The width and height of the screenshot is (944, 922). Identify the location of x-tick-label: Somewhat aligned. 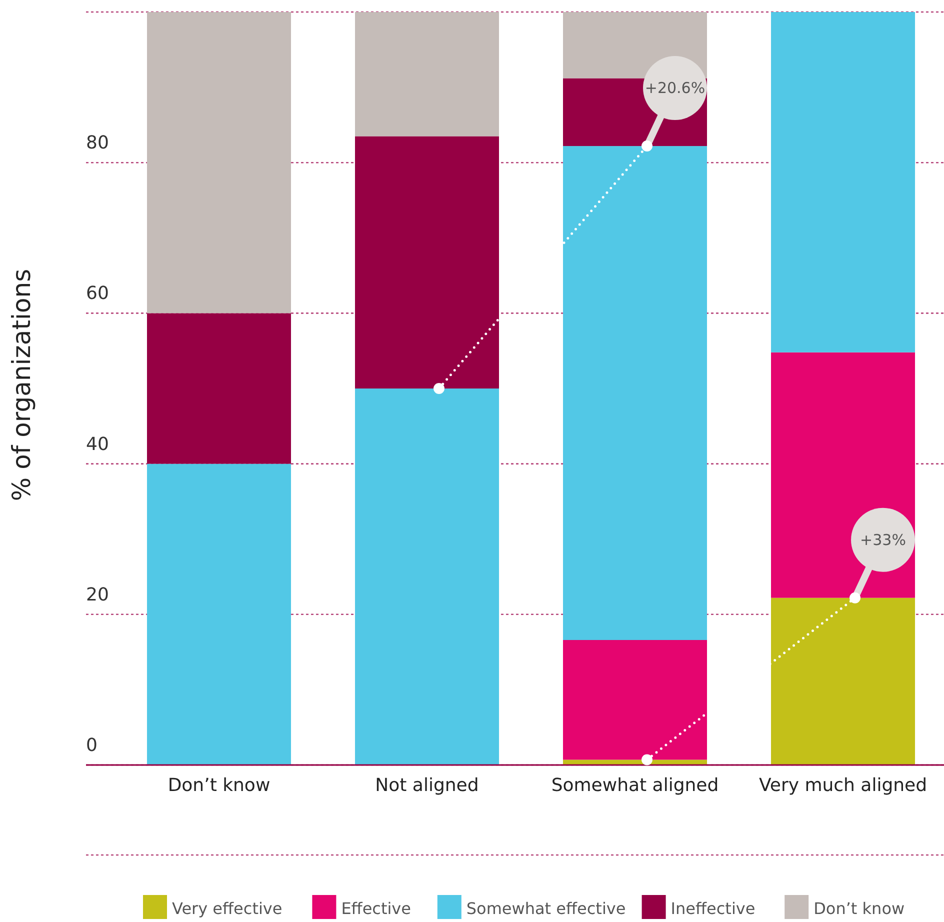
(635, 785).